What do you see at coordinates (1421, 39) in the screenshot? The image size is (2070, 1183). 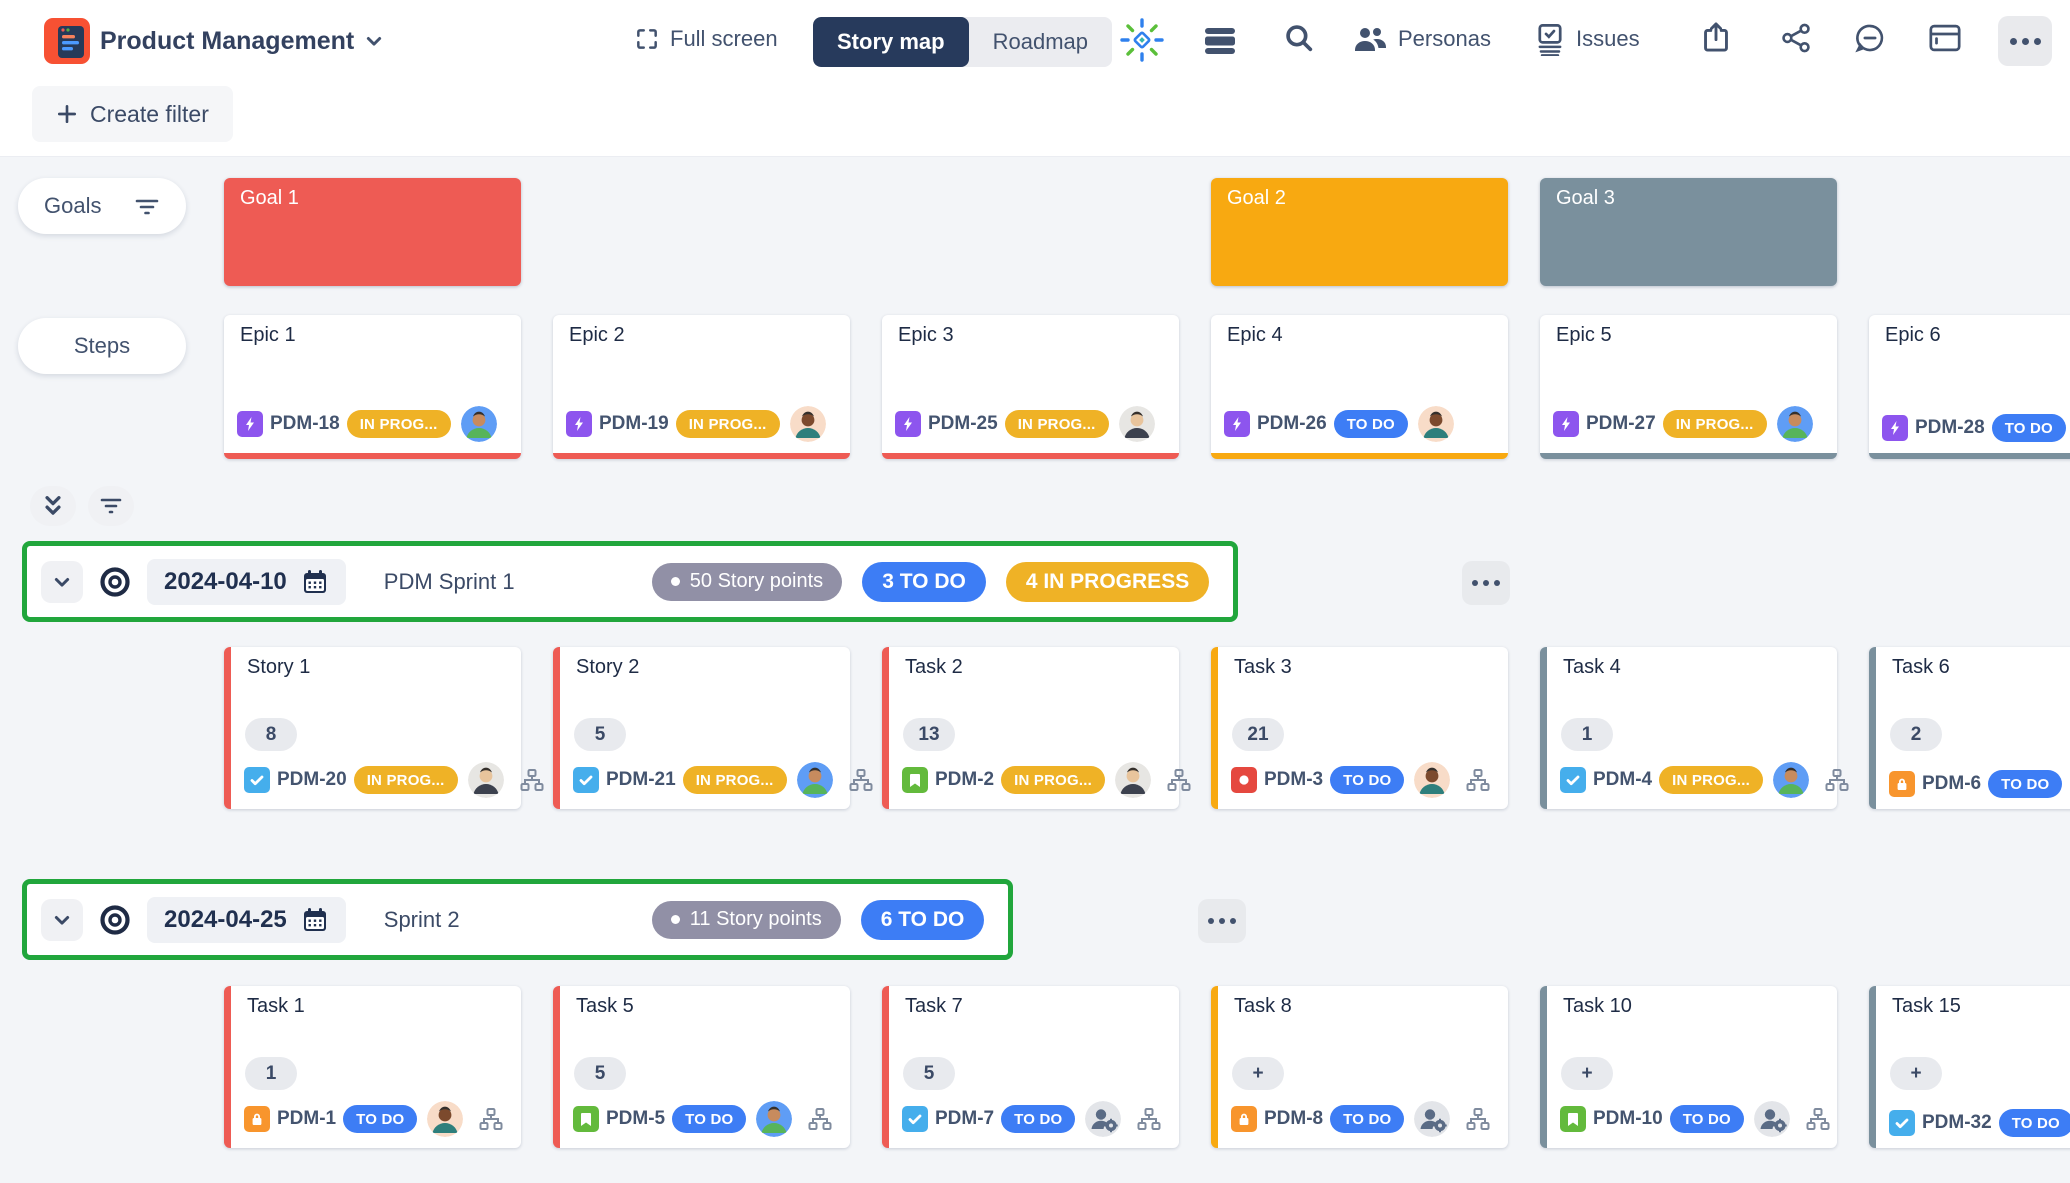 I see `personas-button: Personas` at bounding box center [1421, 39].